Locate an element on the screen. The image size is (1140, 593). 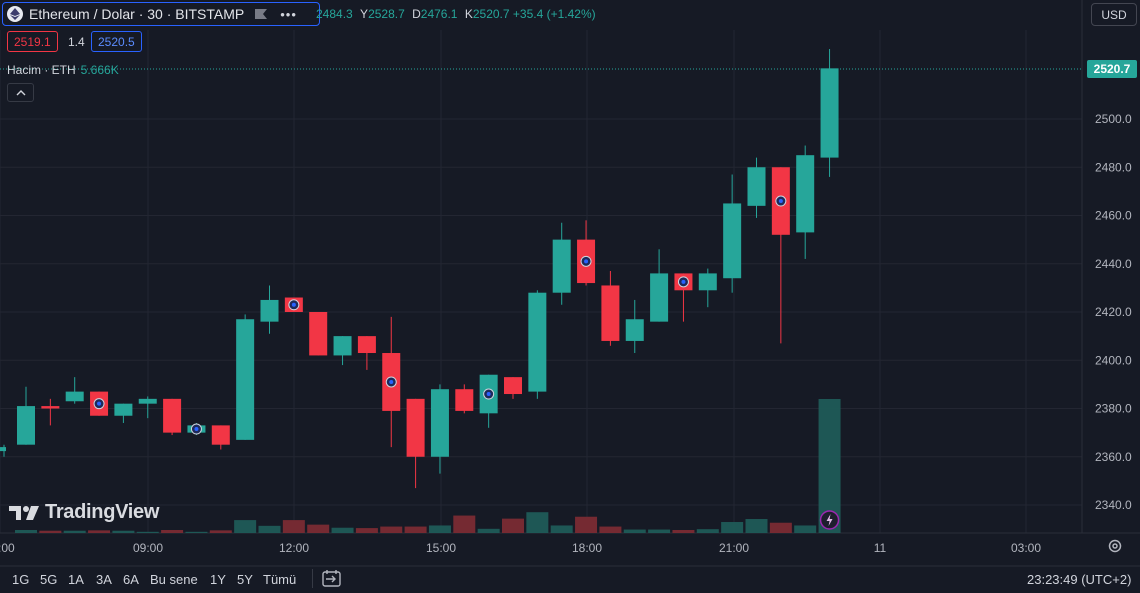
low-key: D is located at coordinates (416, 14).